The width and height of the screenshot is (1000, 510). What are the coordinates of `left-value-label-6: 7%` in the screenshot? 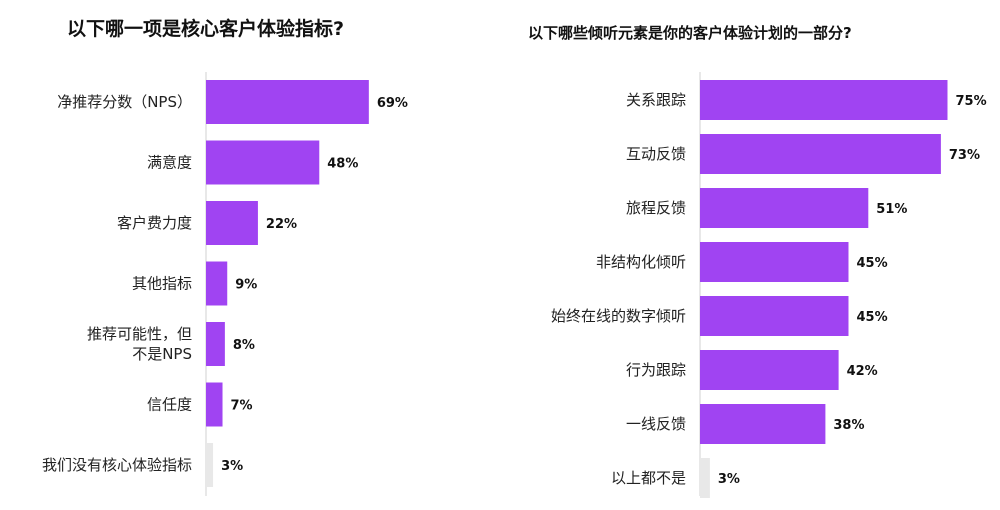 It's located at (242, 406).